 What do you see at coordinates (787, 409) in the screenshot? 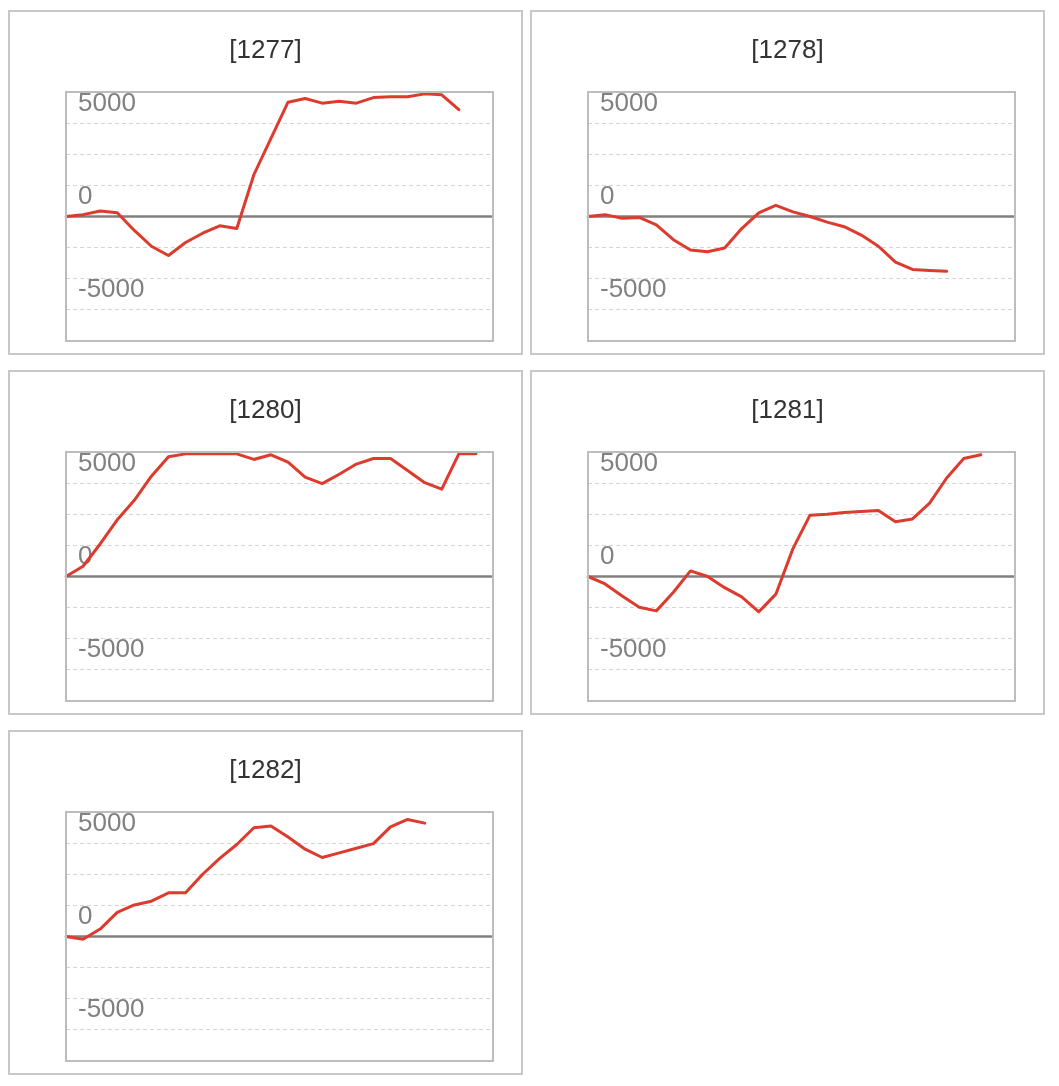
I see `chart-title: [1281]` at bounding box center [787, 409].